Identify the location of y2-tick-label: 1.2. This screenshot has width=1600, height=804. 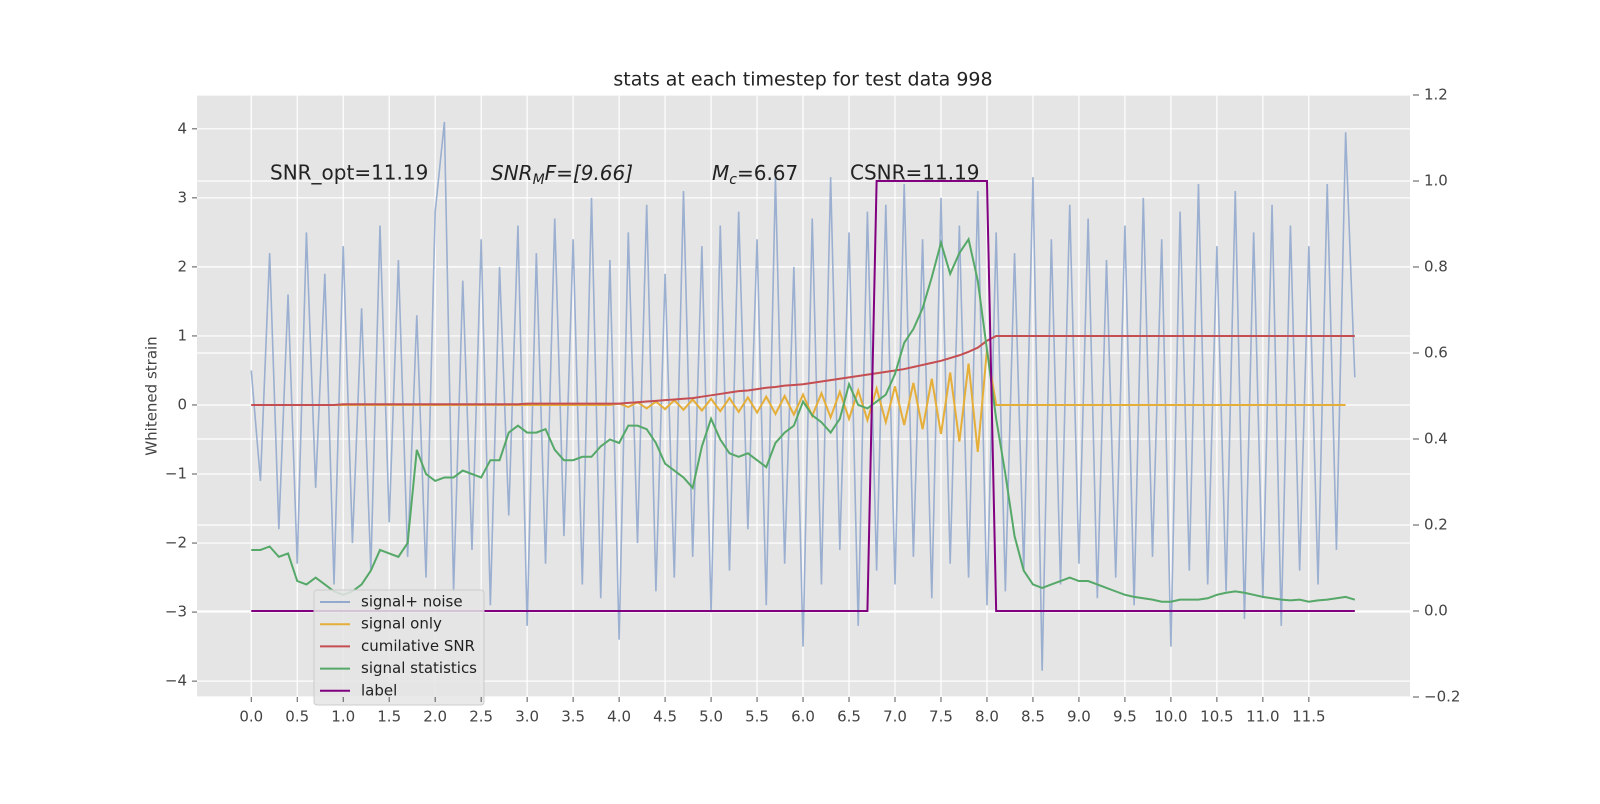
(1436, 95).